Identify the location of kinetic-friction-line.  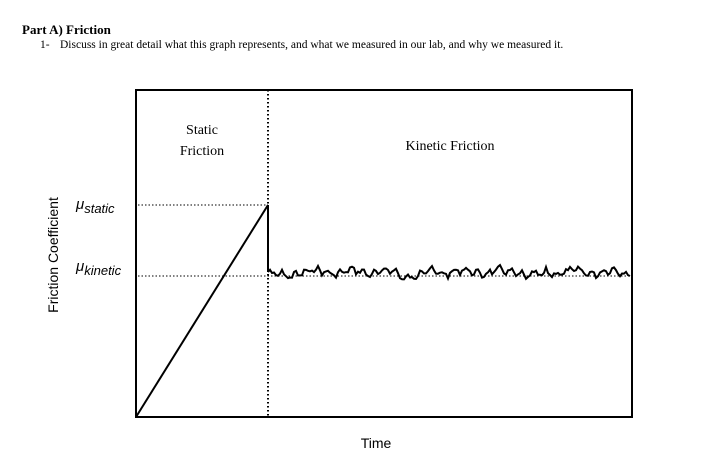
(449, 272).